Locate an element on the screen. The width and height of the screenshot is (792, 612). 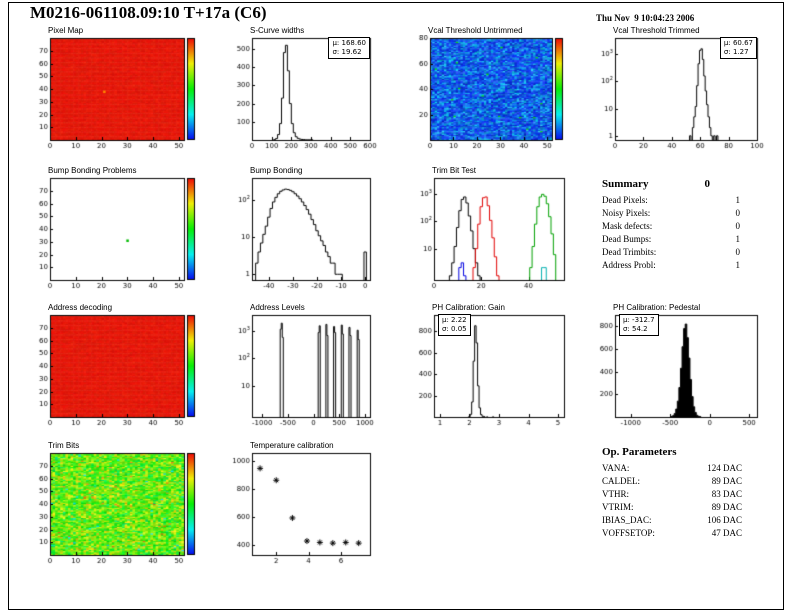
stat-sigma: σ: 1.27 is located at coordinates (736, 52).